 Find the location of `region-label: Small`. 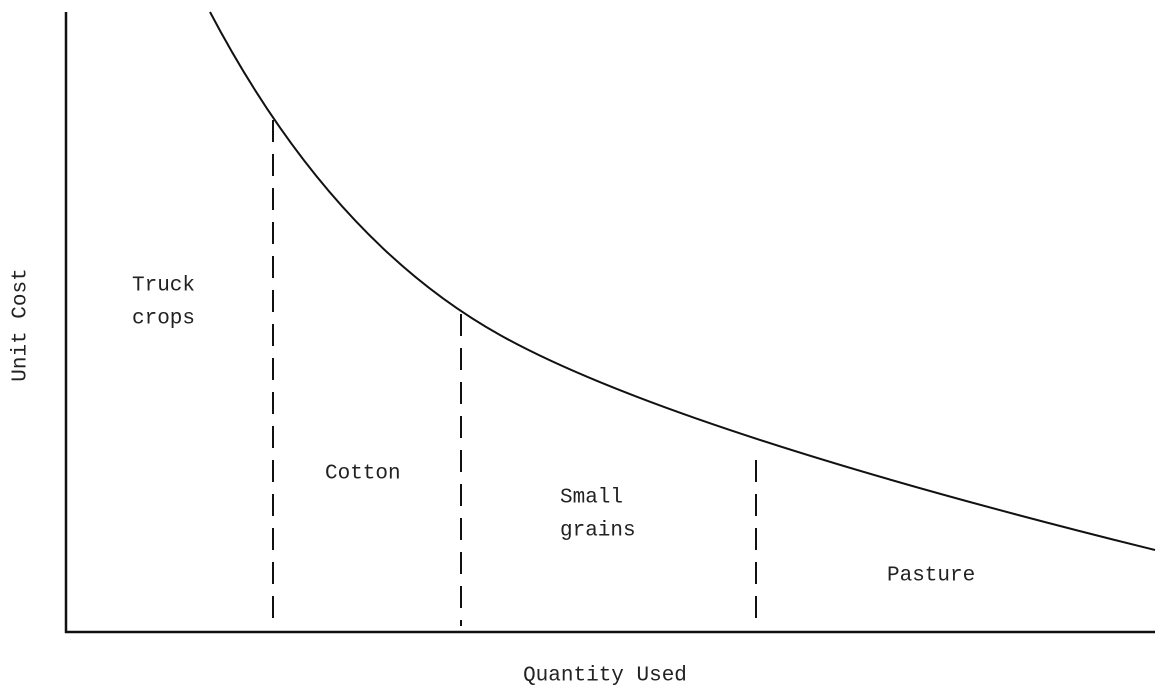

region-label: Small is located at coordinates (591, 498).